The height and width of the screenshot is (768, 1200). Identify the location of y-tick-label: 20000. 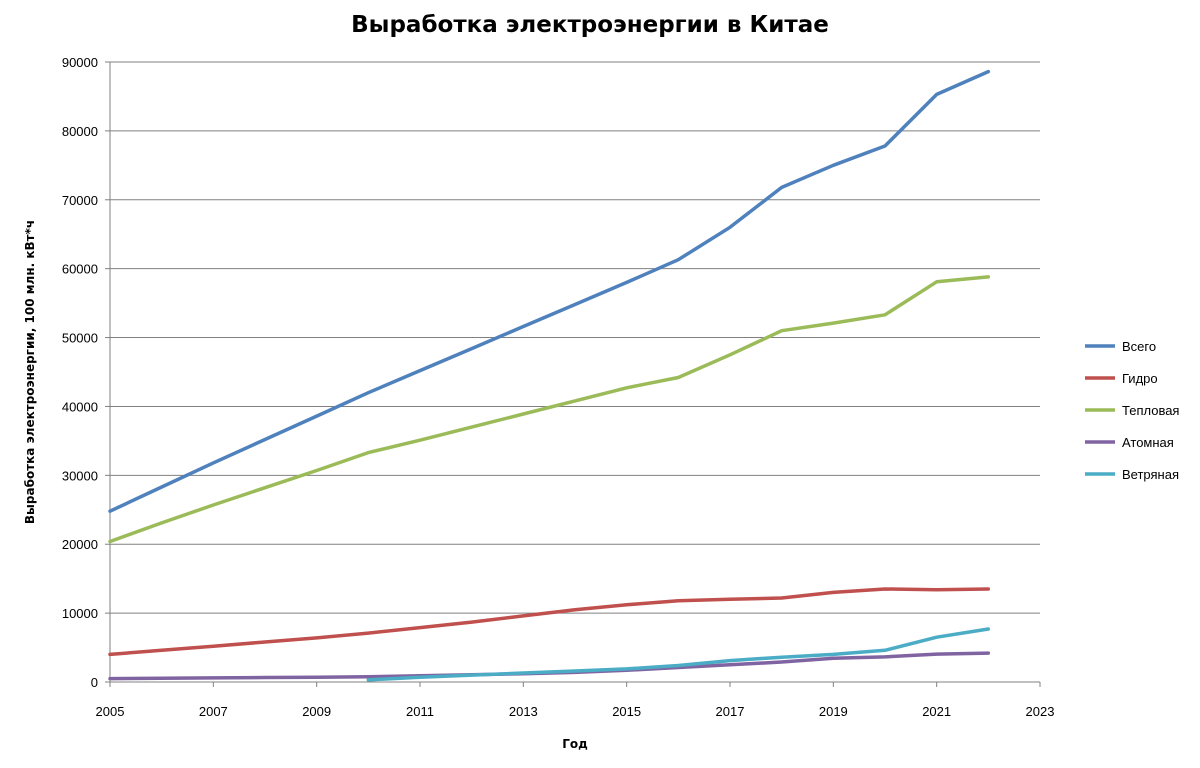
(80, 544).